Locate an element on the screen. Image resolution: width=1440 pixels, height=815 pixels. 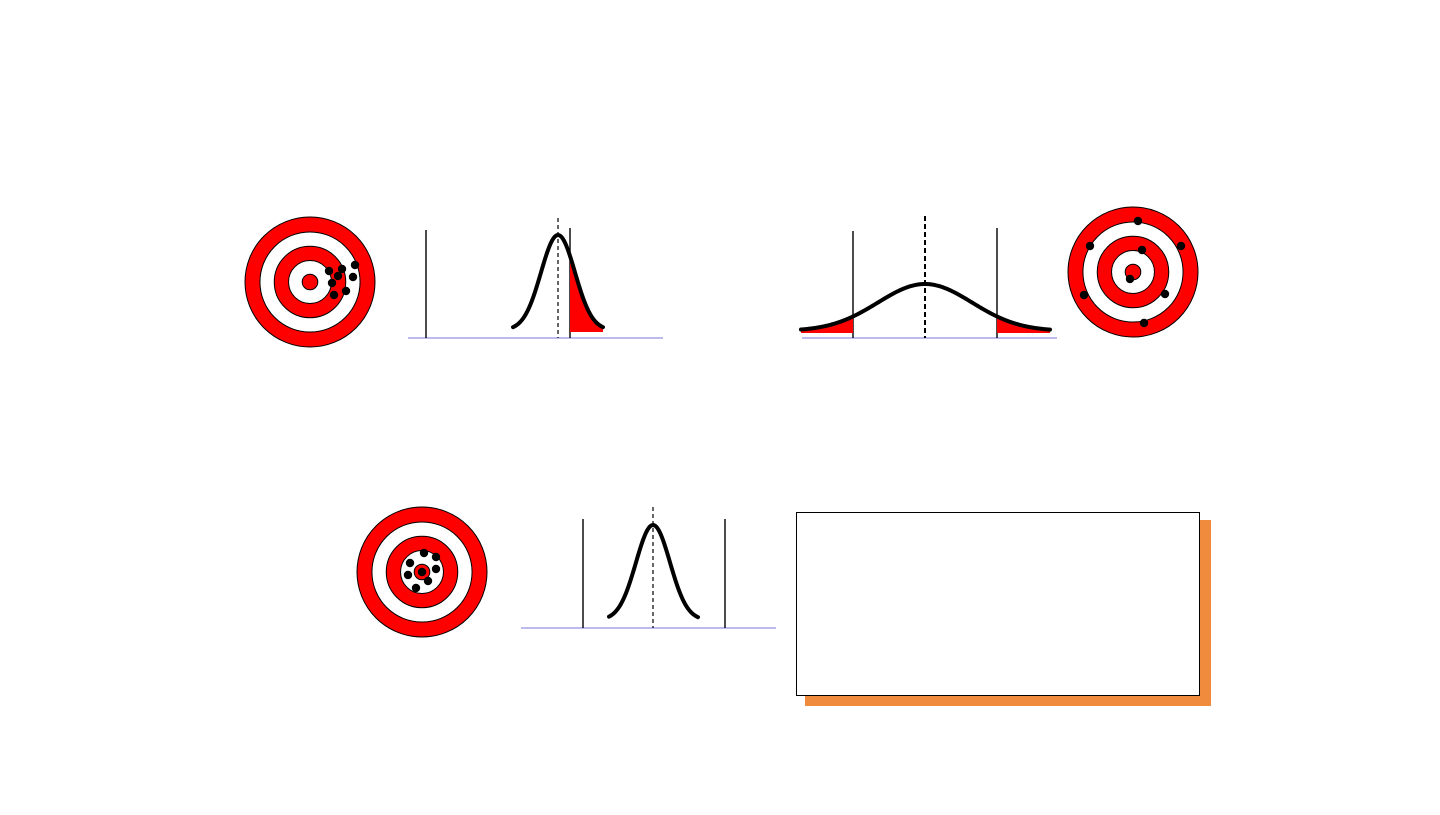
callout-box is located at coordinates (998, 604).